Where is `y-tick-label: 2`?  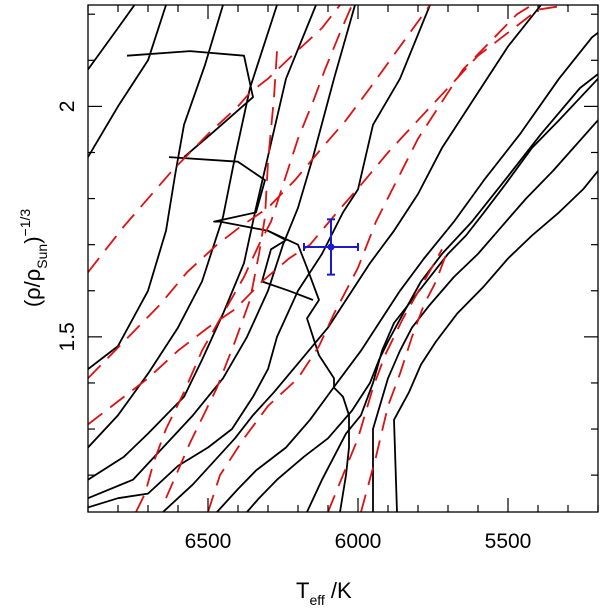 y-tick-label: 2 is located at coordinates (67, 107).